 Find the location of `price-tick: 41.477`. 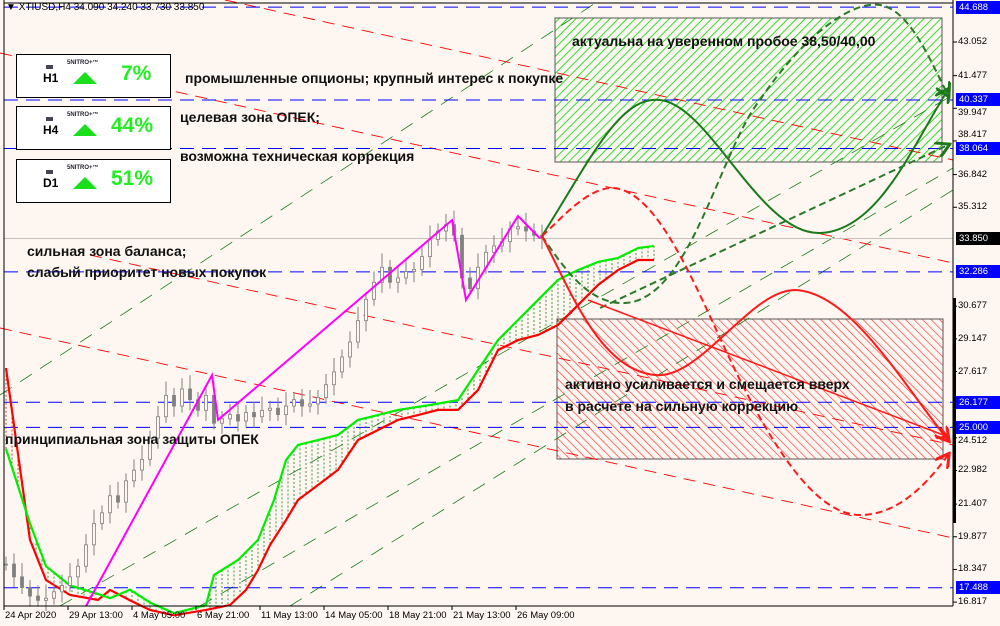

price-tick: 41.477 is located at coordinates (973, 75).